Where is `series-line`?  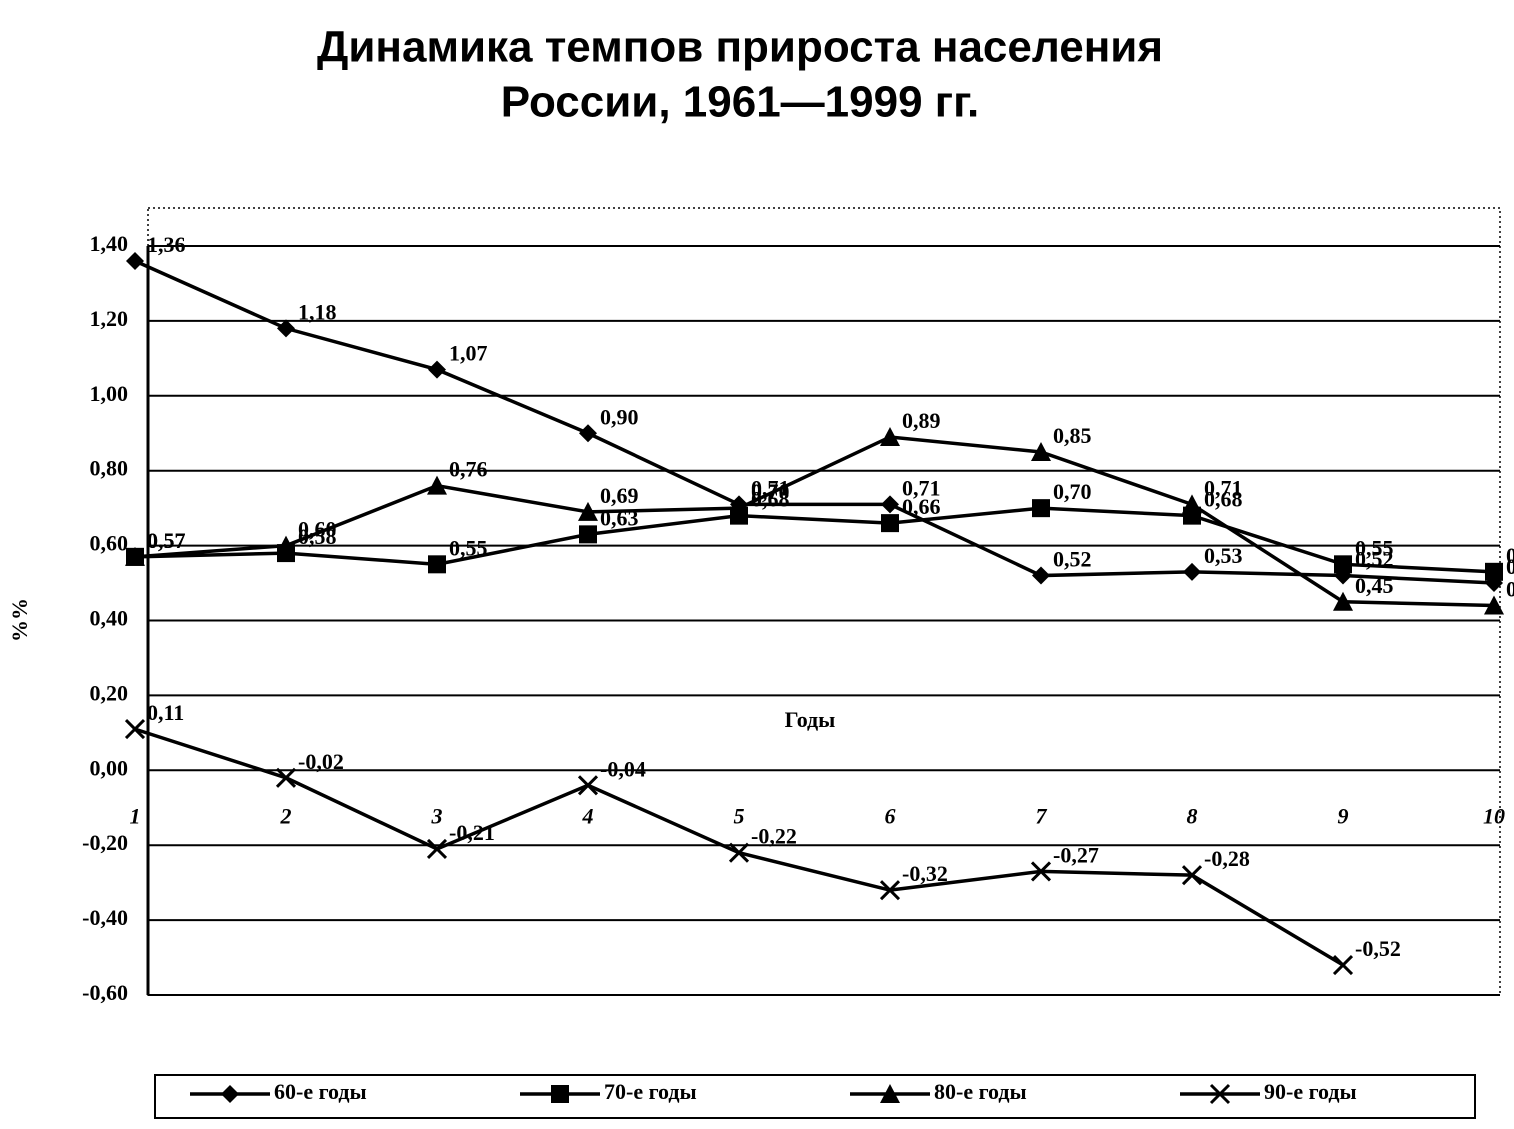 series-line is located at coordinates (814, 540).